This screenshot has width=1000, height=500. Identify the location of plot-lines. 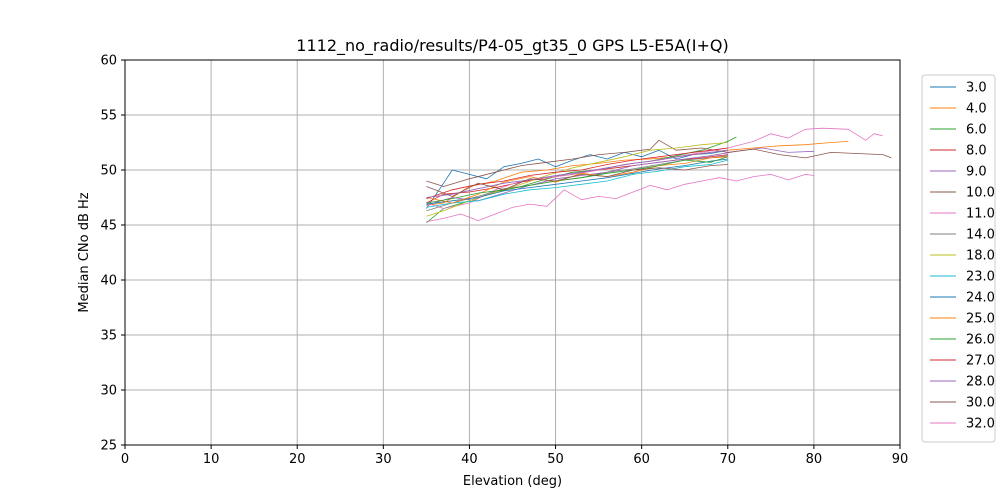
(659, 175).